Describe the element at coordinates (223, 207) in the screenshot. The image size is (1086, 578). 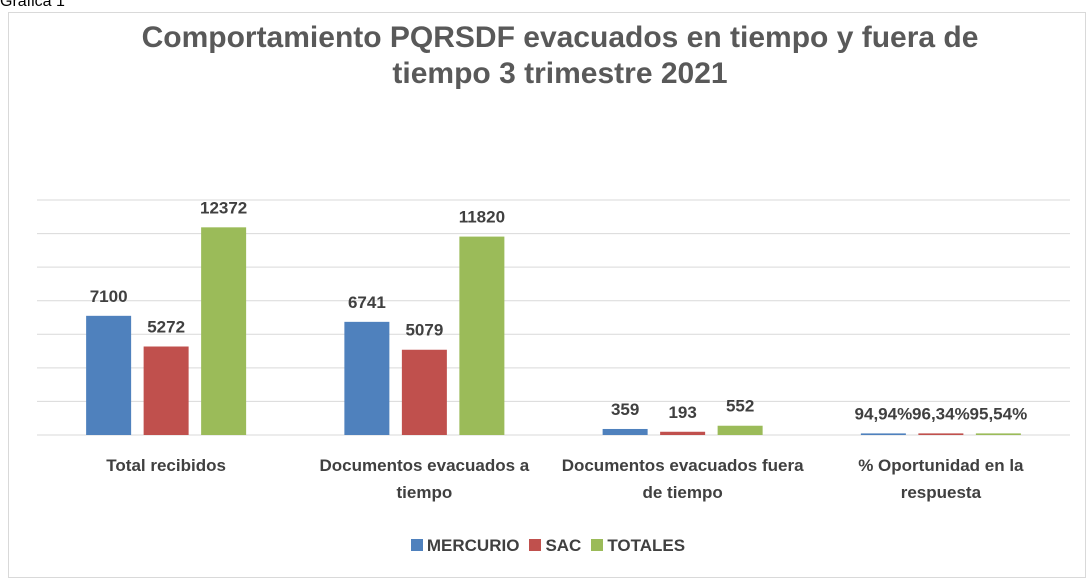
I see `value-label: 12372` at that location.